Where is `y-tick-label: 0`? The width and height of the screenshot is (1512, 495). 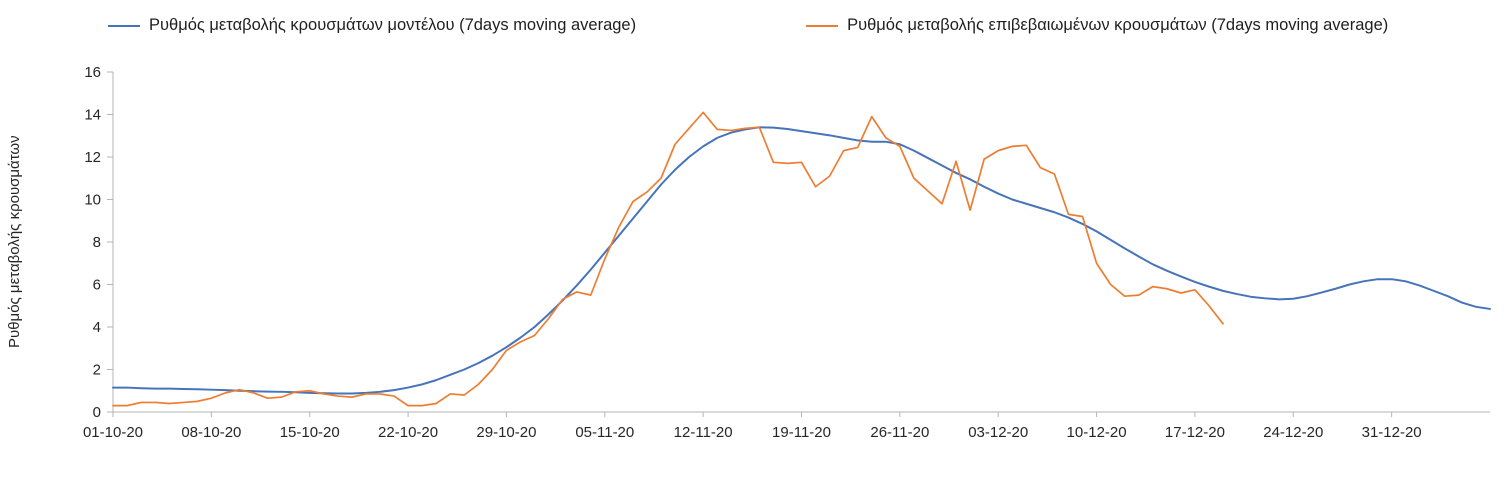 y-tick-label: 0 is located at coordinates (97, 412).